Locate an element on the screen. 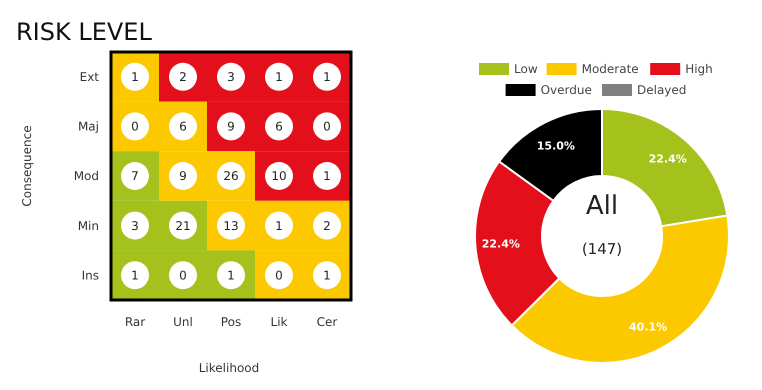 This screenshot has width=762, height=390. data-label: 15.0% is located at coordinates (555, 145).